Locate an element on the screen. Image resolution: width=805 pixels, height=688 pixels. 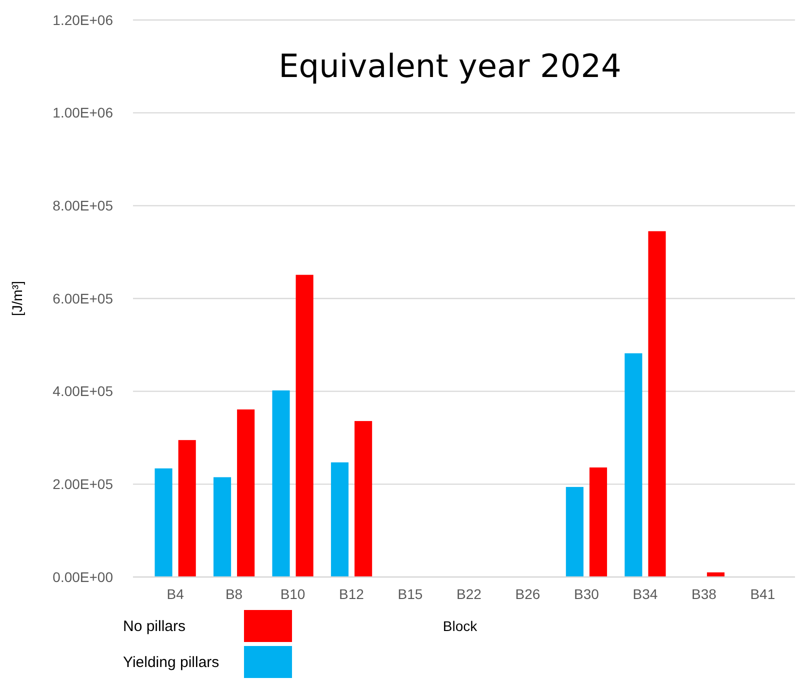
x-tick-label: B26 is located at coordinates (527, 594).